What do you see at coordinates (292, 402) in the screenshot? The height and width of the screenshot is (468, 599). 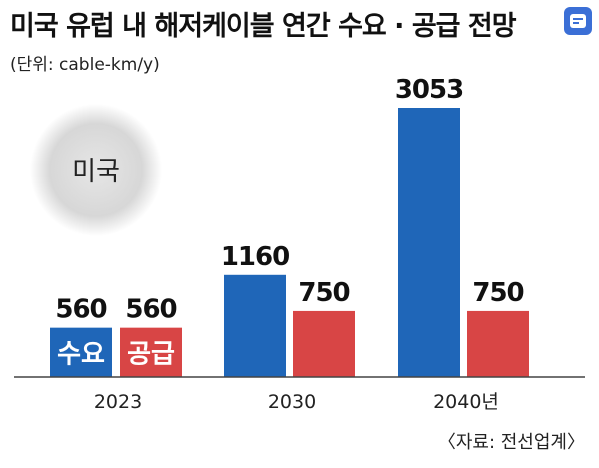 I see `x-tick-label-1: 2030` at bounding box center [292, 402].